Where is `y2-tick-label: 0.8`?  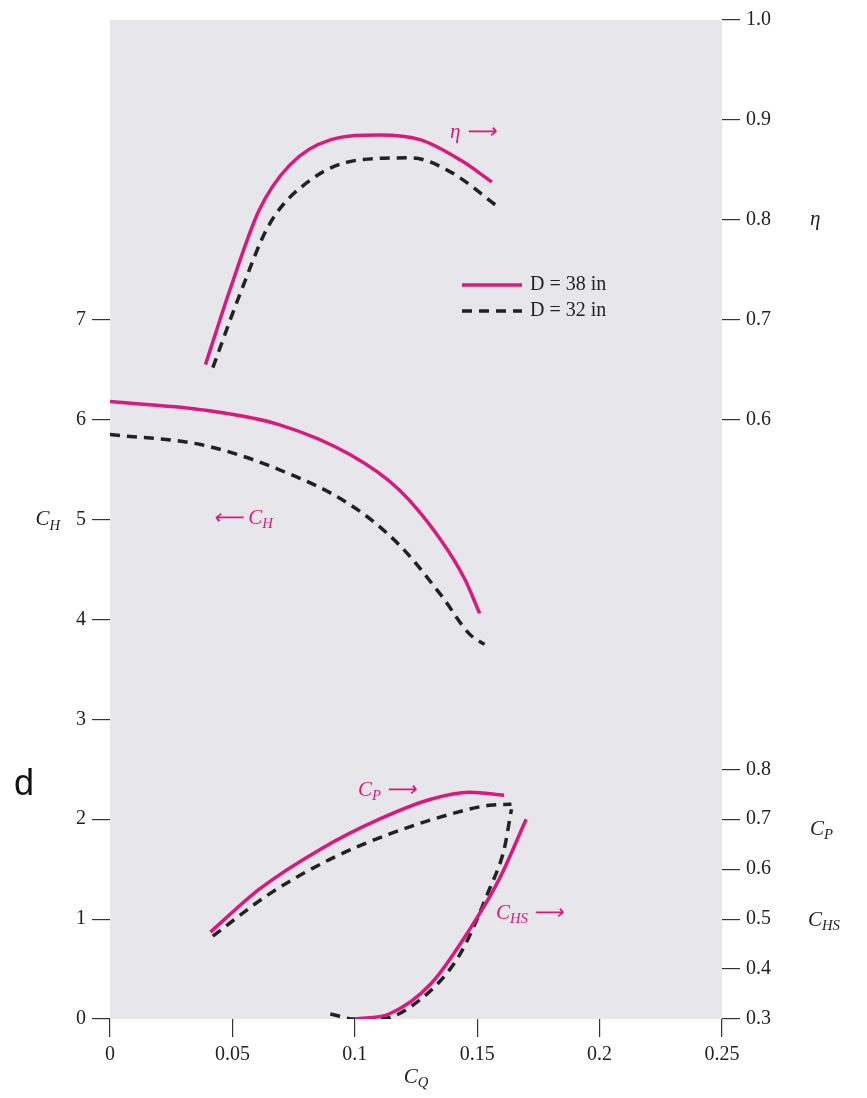 y2-tick-label: 0.8 is located at coordinates (758, 218).